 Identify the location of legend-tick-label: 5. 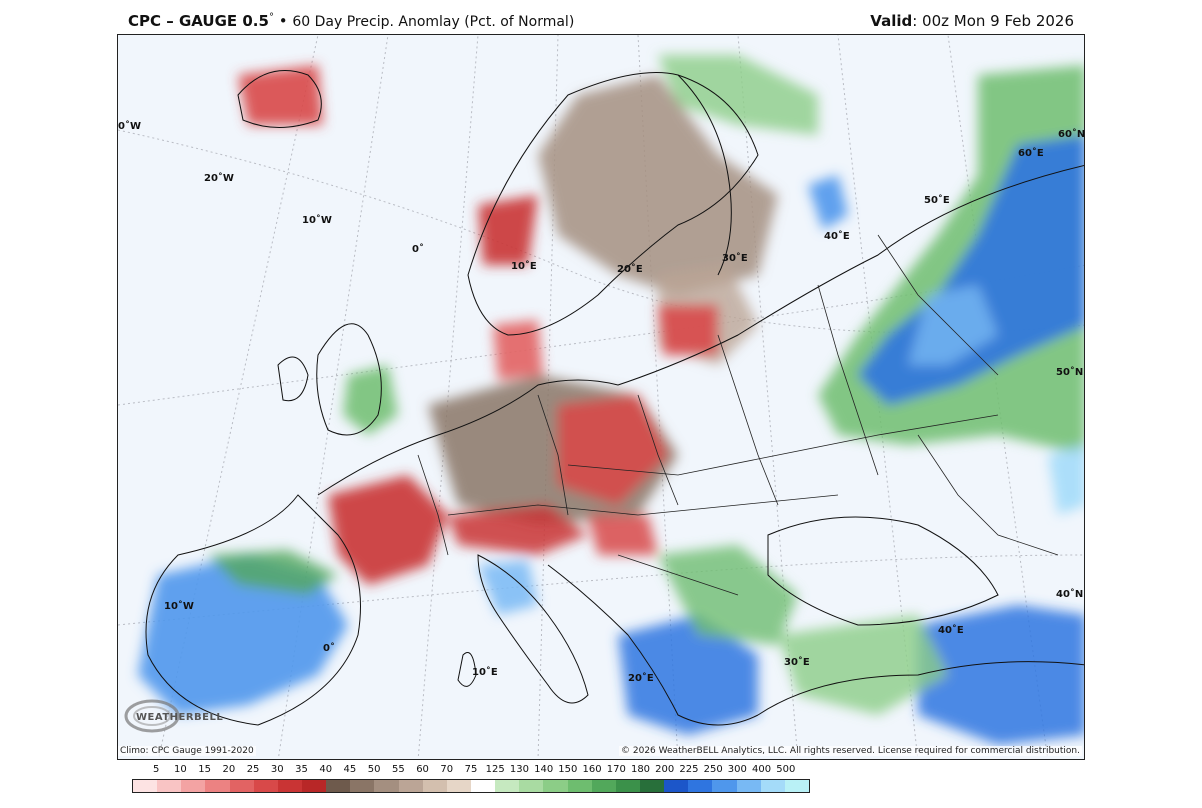
(156, 769).